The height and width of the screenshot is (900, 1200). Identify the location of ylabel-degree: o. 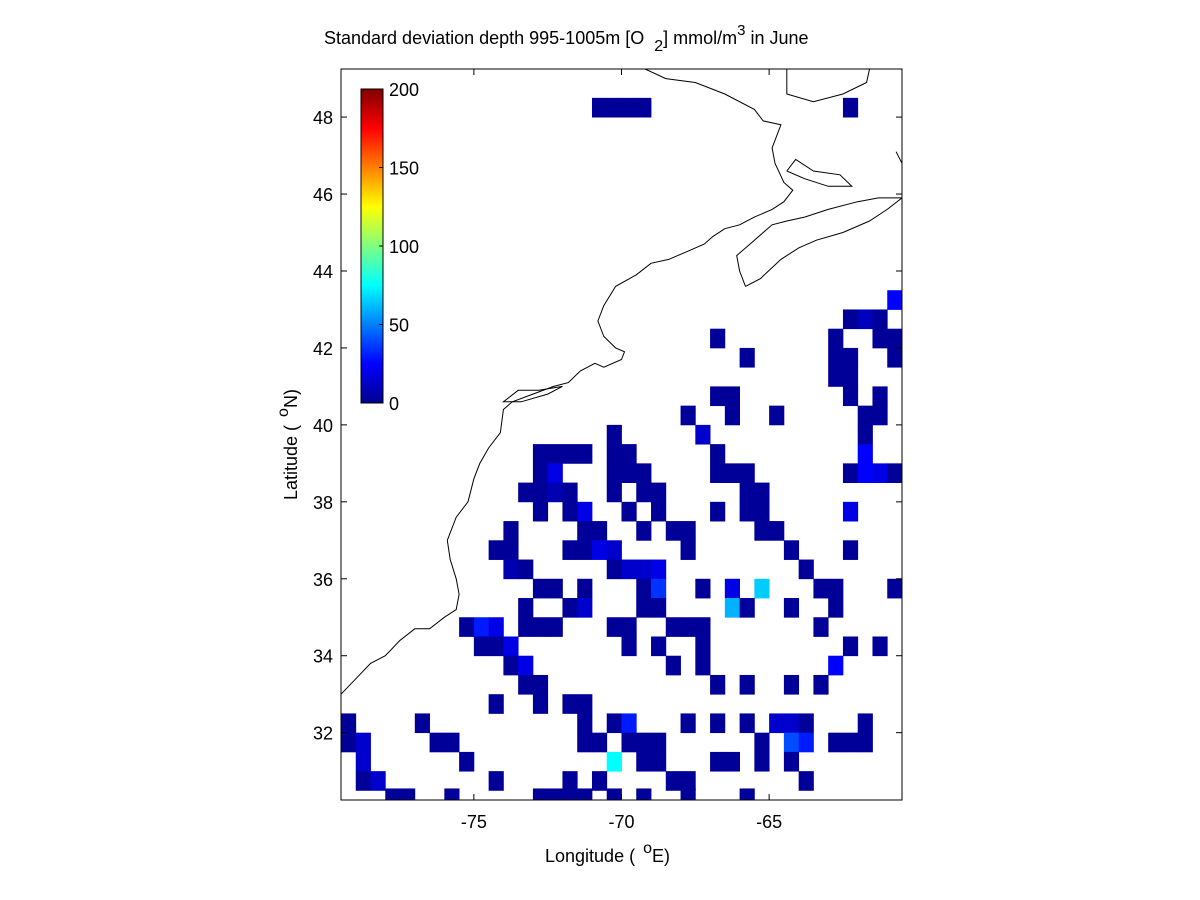
(283, 412).